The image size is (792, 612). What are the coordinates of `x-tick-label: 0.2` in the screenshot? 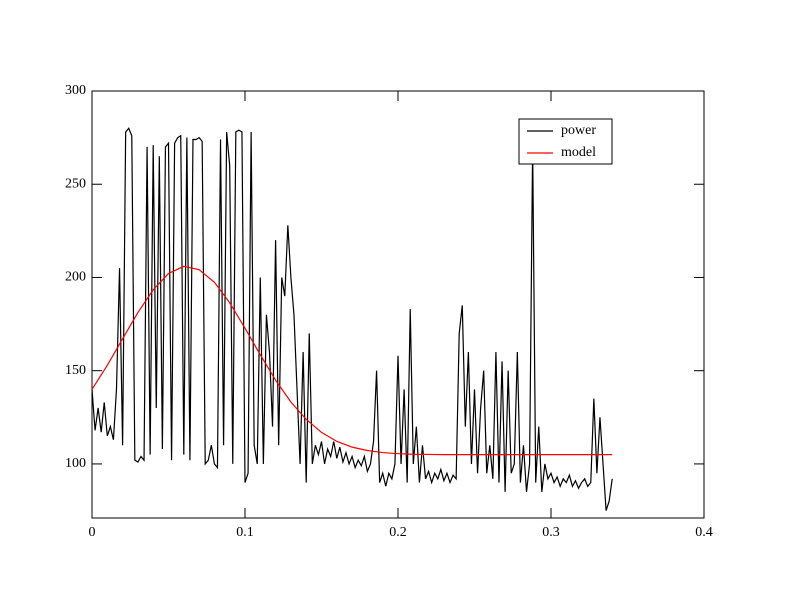 It's located at (398, 532).